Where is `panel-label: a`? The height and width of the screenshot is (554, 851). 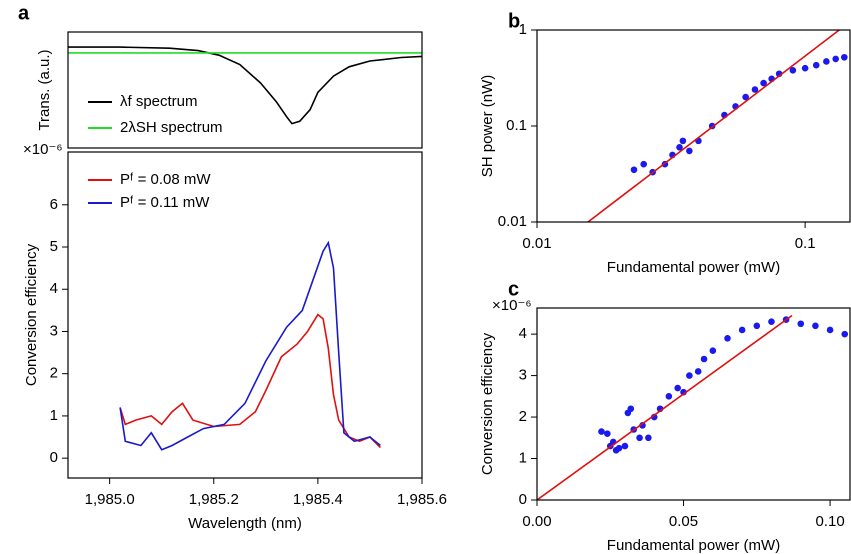
panel-label: a is located at coordinates (24, 13).